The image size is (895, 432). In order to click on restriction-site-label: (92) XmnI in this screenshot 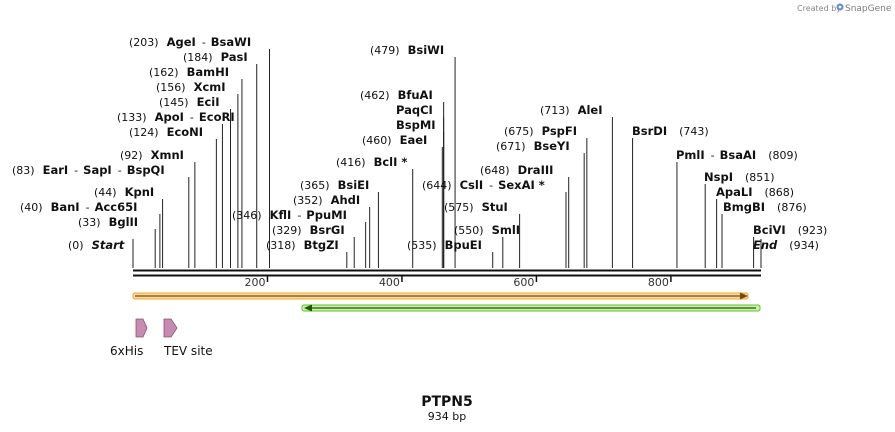, I will do `click(152, 155)`.